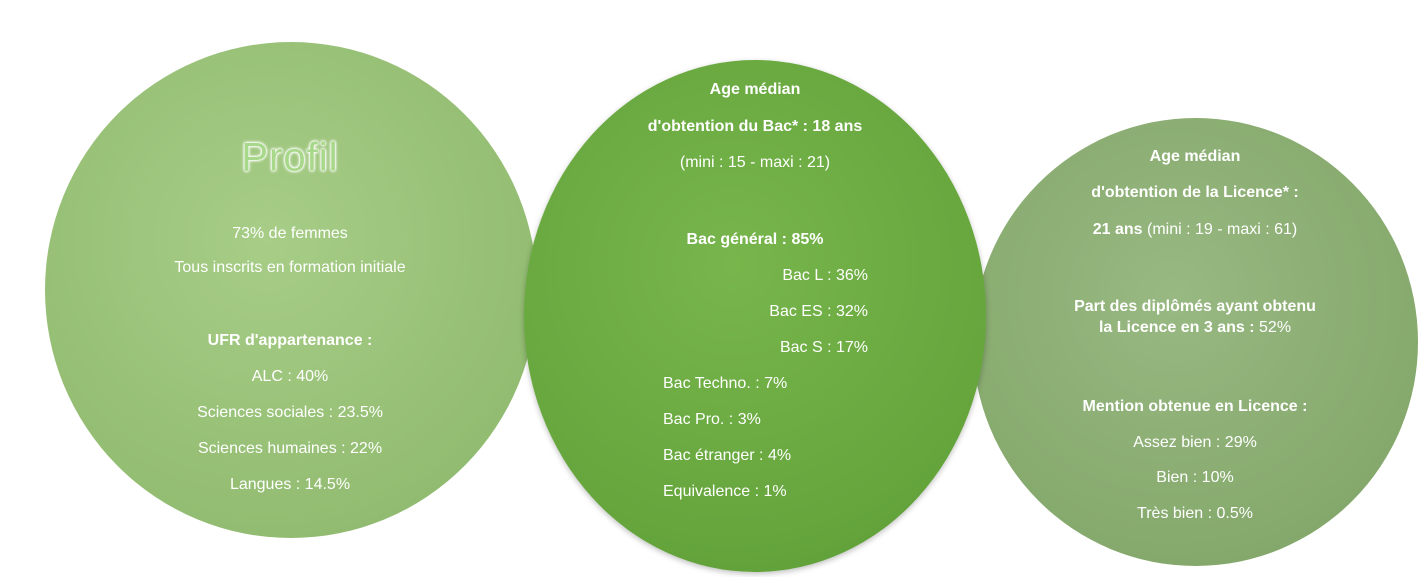 The image size is (1418, 577). What do you see at coordinates (1176, 327) in the screenshot?
I see `bold-text: la Licence en 3 ans :` at bounding box center [1176, 327].